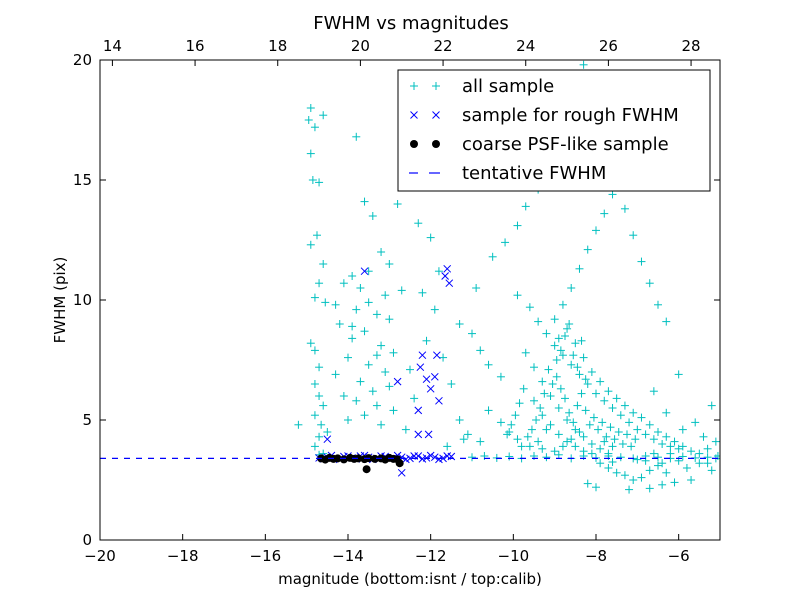 The image size is (800, 600). Describe the element at coordinates (679, 556) in the screenshot. I see `x-tick-label: −6` at that location.